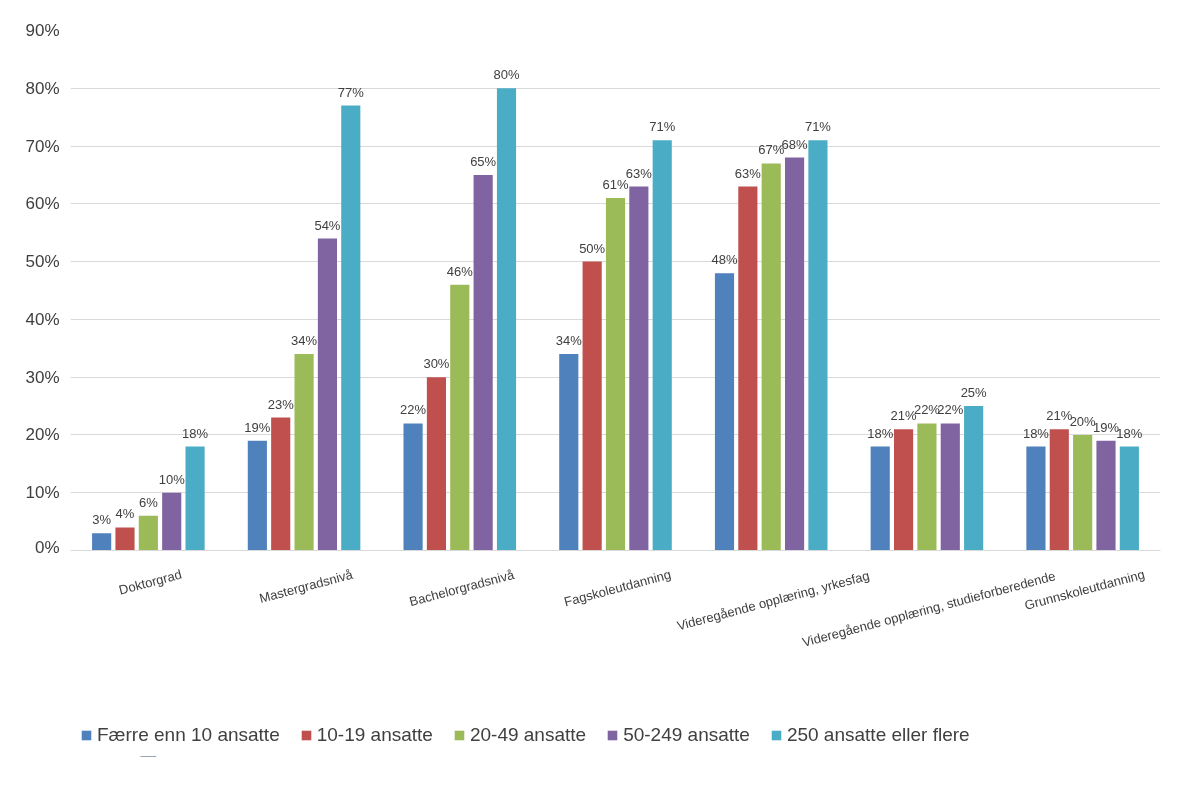 This screenshot has height=790, width=1202. What do you see at coordinates (188, 735) in the screenshot?
I see `legend-label: Færre enn 10 ansatte` at bounding box center [188, 735].